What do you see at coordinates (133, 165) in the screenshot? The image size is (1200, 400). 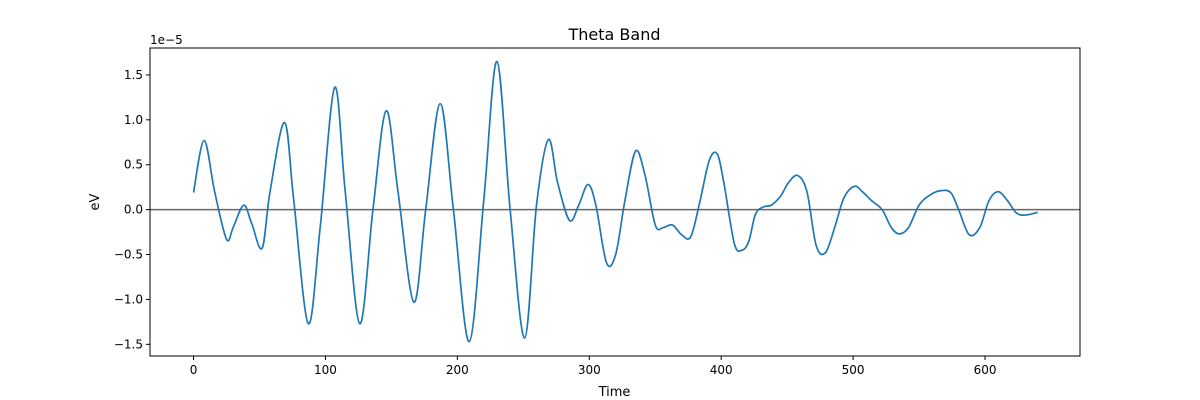 I see `y-tick-label: 0.5` at bounding box center [133, 165].